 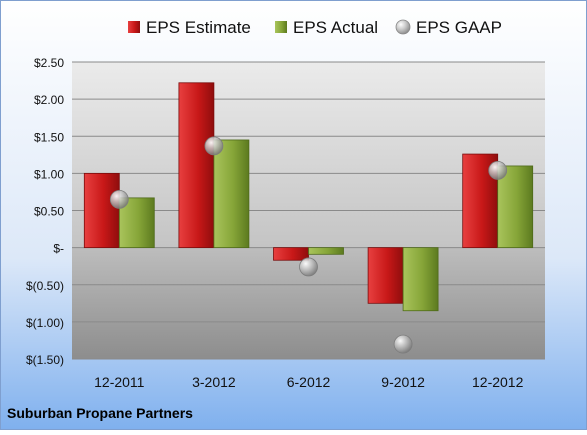 I want to click on x-tick-label: 6-2012, so click(x=309, y=382).